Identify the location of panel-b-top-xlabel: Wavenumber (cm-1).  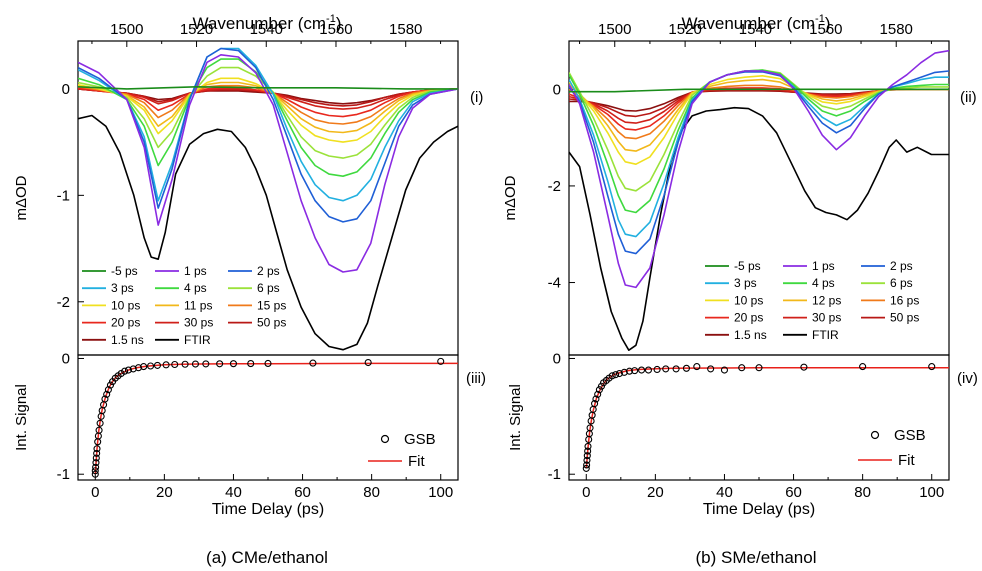
(756, 23).